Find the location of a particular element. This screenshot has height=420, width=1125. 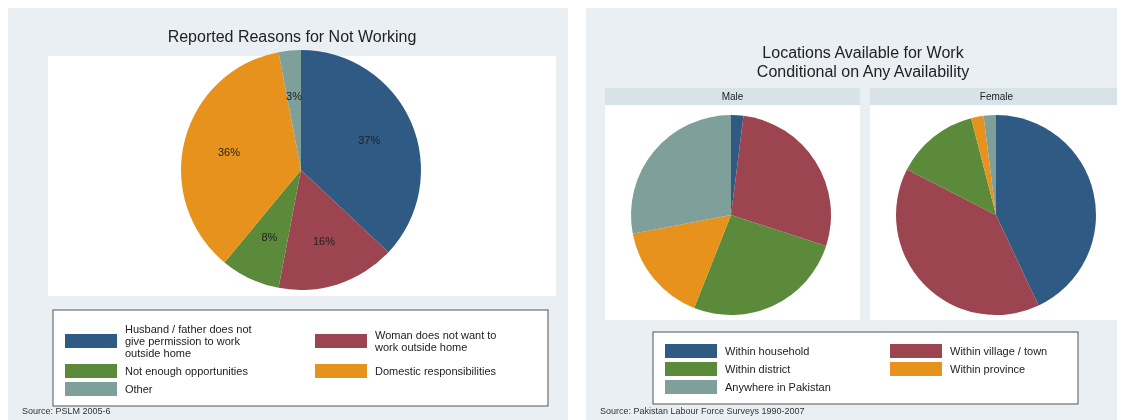

text: Locations Available for Work Conditional on Any Availability is located at coordinates (863, 62).